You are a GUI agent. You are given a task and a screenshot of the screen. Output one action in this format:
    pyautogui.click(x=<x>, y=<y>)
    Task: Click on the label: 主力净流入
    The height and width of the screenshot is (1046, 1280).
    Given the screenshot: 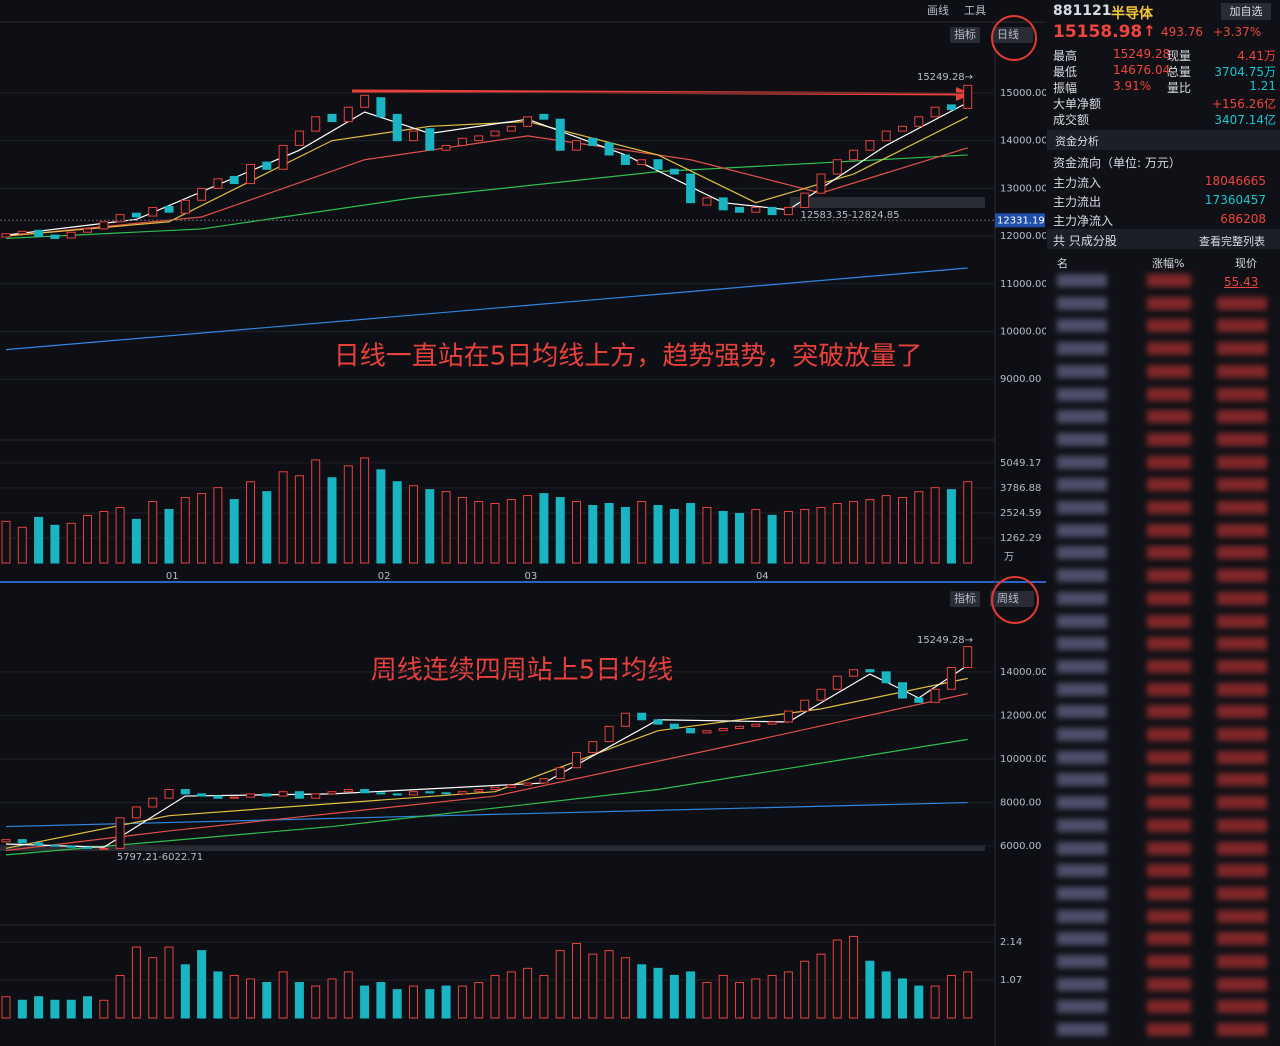 What is the action you would take?
    pyautogui.click(x=1083, y=221)
    